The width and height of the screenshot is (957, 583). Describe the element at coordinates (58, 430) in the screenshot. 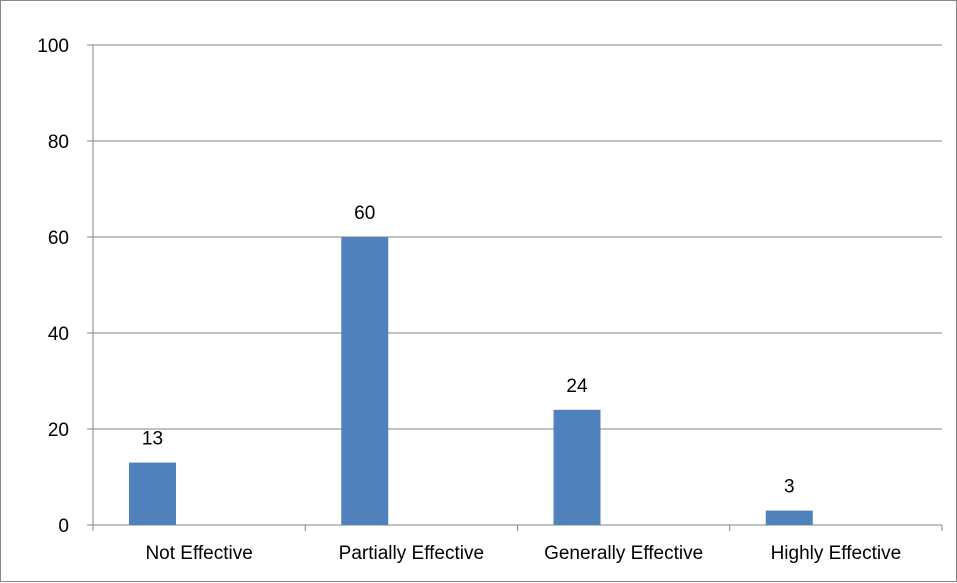

I see `y-tick-label: 20` at that location.